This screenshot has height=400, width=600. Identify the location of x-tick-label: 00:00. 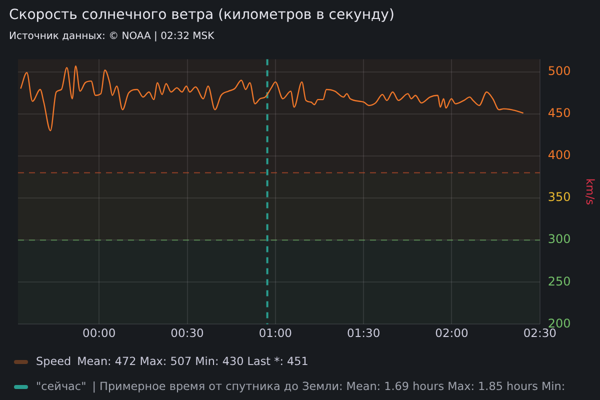
(99, 333).